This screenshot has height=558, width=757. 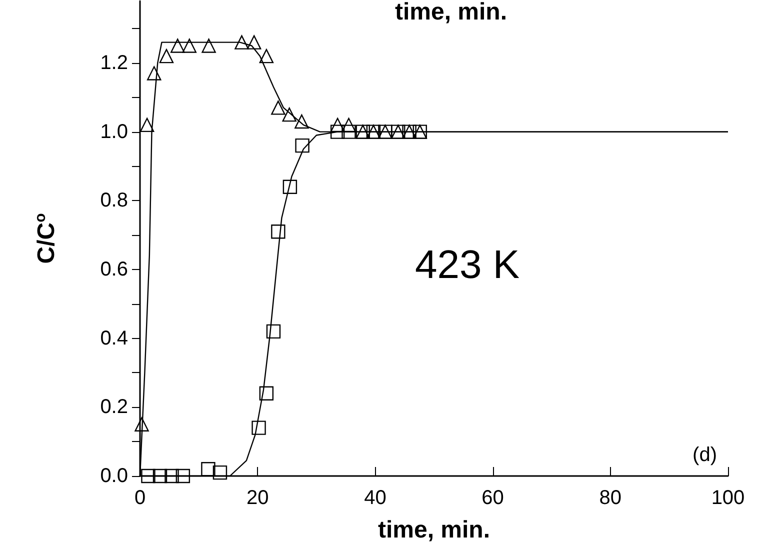 What do you see at coordinates (46, 238) in the screenshot?
I see `y-axis-title: C/Co` at bounding box center [46, 238].